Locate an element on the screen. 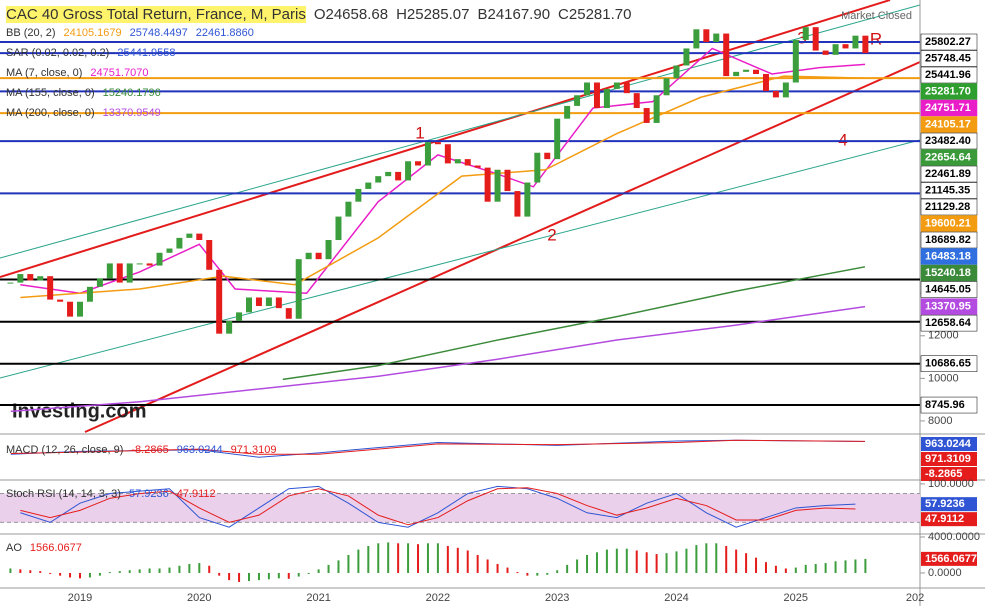 The width and height of the screenshot is (985, 606). indicator-value: 25441.9558 is located at coordinates (146, 53).